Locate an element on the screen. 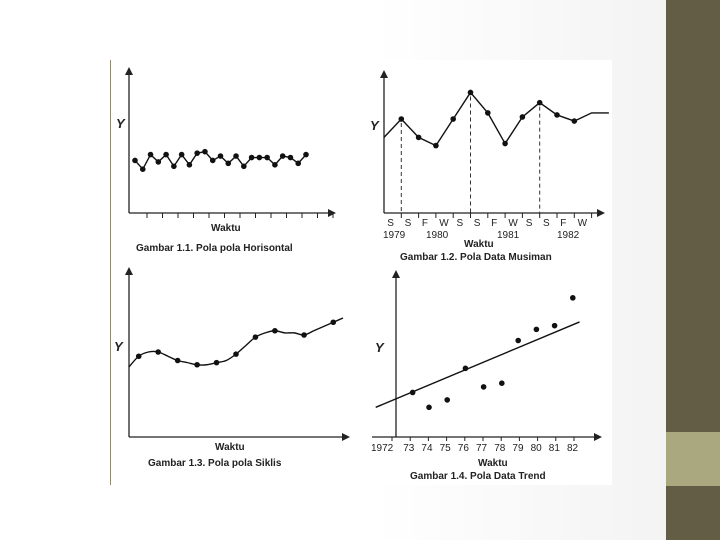 The width and height of the screenshot is (720, 540). c4-tick-label: 75 is located at coordinates (446, 448).